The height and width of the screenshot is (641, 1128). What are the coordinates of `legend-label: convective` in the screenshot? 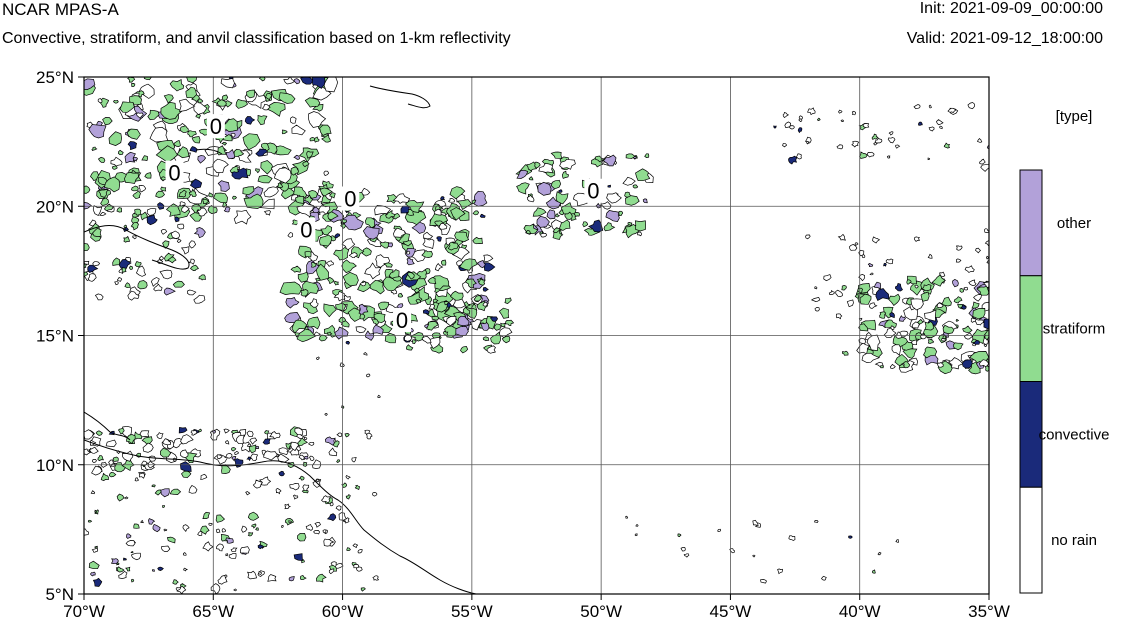 It's located at (1074, 434).